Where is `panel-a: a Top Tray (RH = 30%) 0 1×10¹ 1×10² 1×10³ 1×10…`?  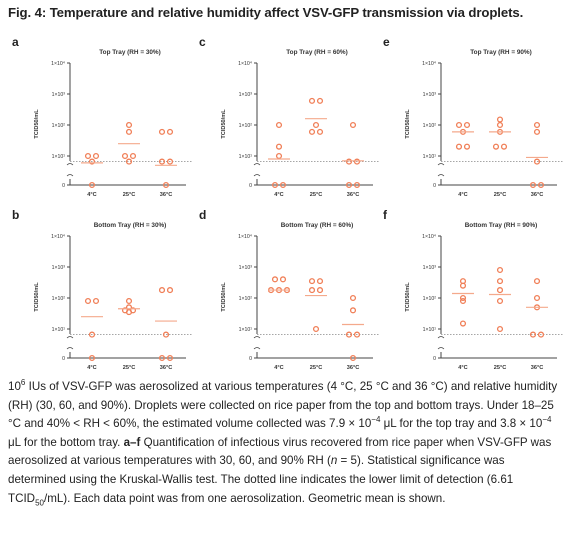
panel-a: a Top Tray (RH = 30%) 0 1×10¹ 1×10² 1×10³ 1×10… is located at coordinates (102, 116).